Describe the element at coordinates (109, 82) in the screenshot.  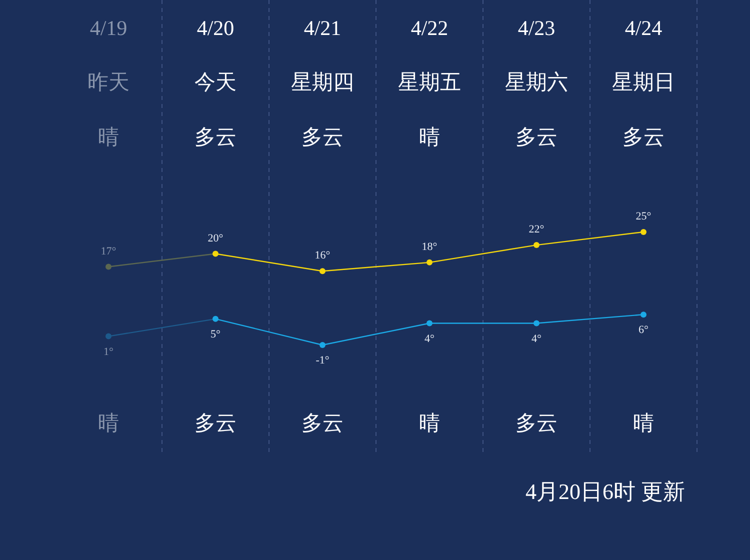
I see `text: 昨天` at that location.